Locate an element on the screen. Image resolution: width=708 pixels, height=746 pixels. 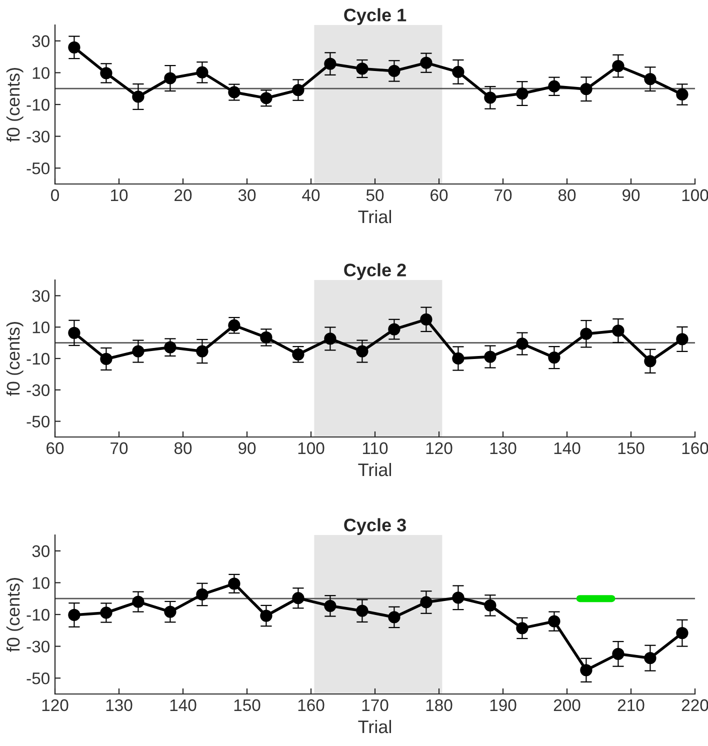
x-tick-label: 180 is located at coordinates (439, 705).